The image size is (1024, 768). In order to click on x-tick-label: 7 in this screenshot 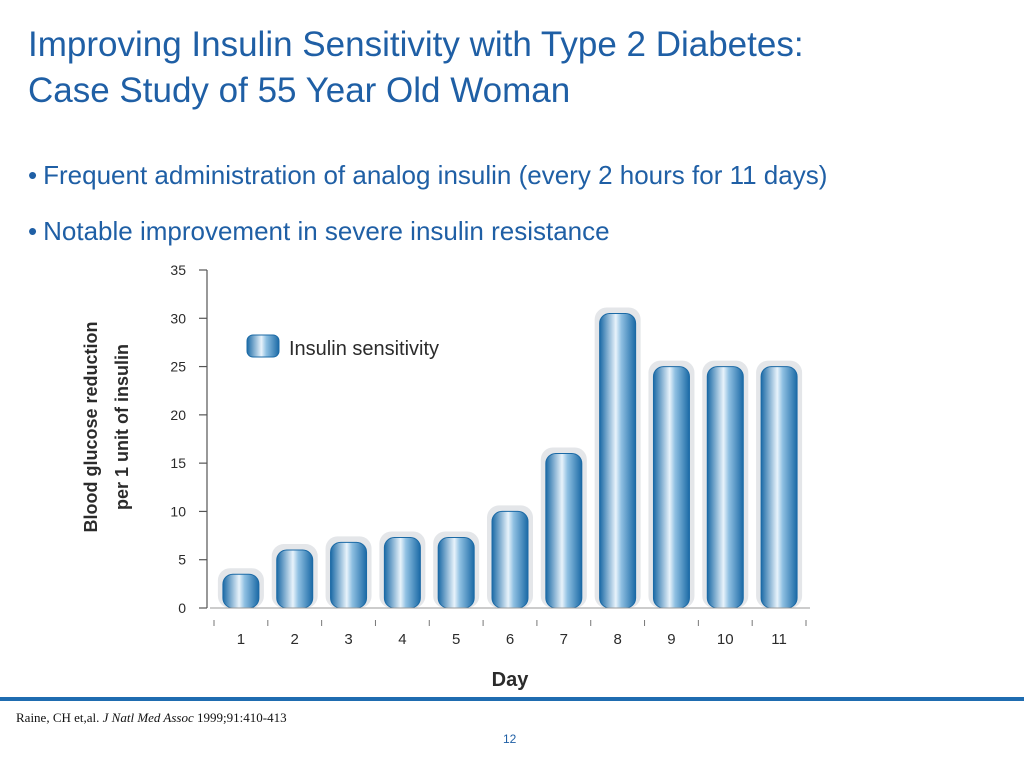, I will do `click(564, 639)`.